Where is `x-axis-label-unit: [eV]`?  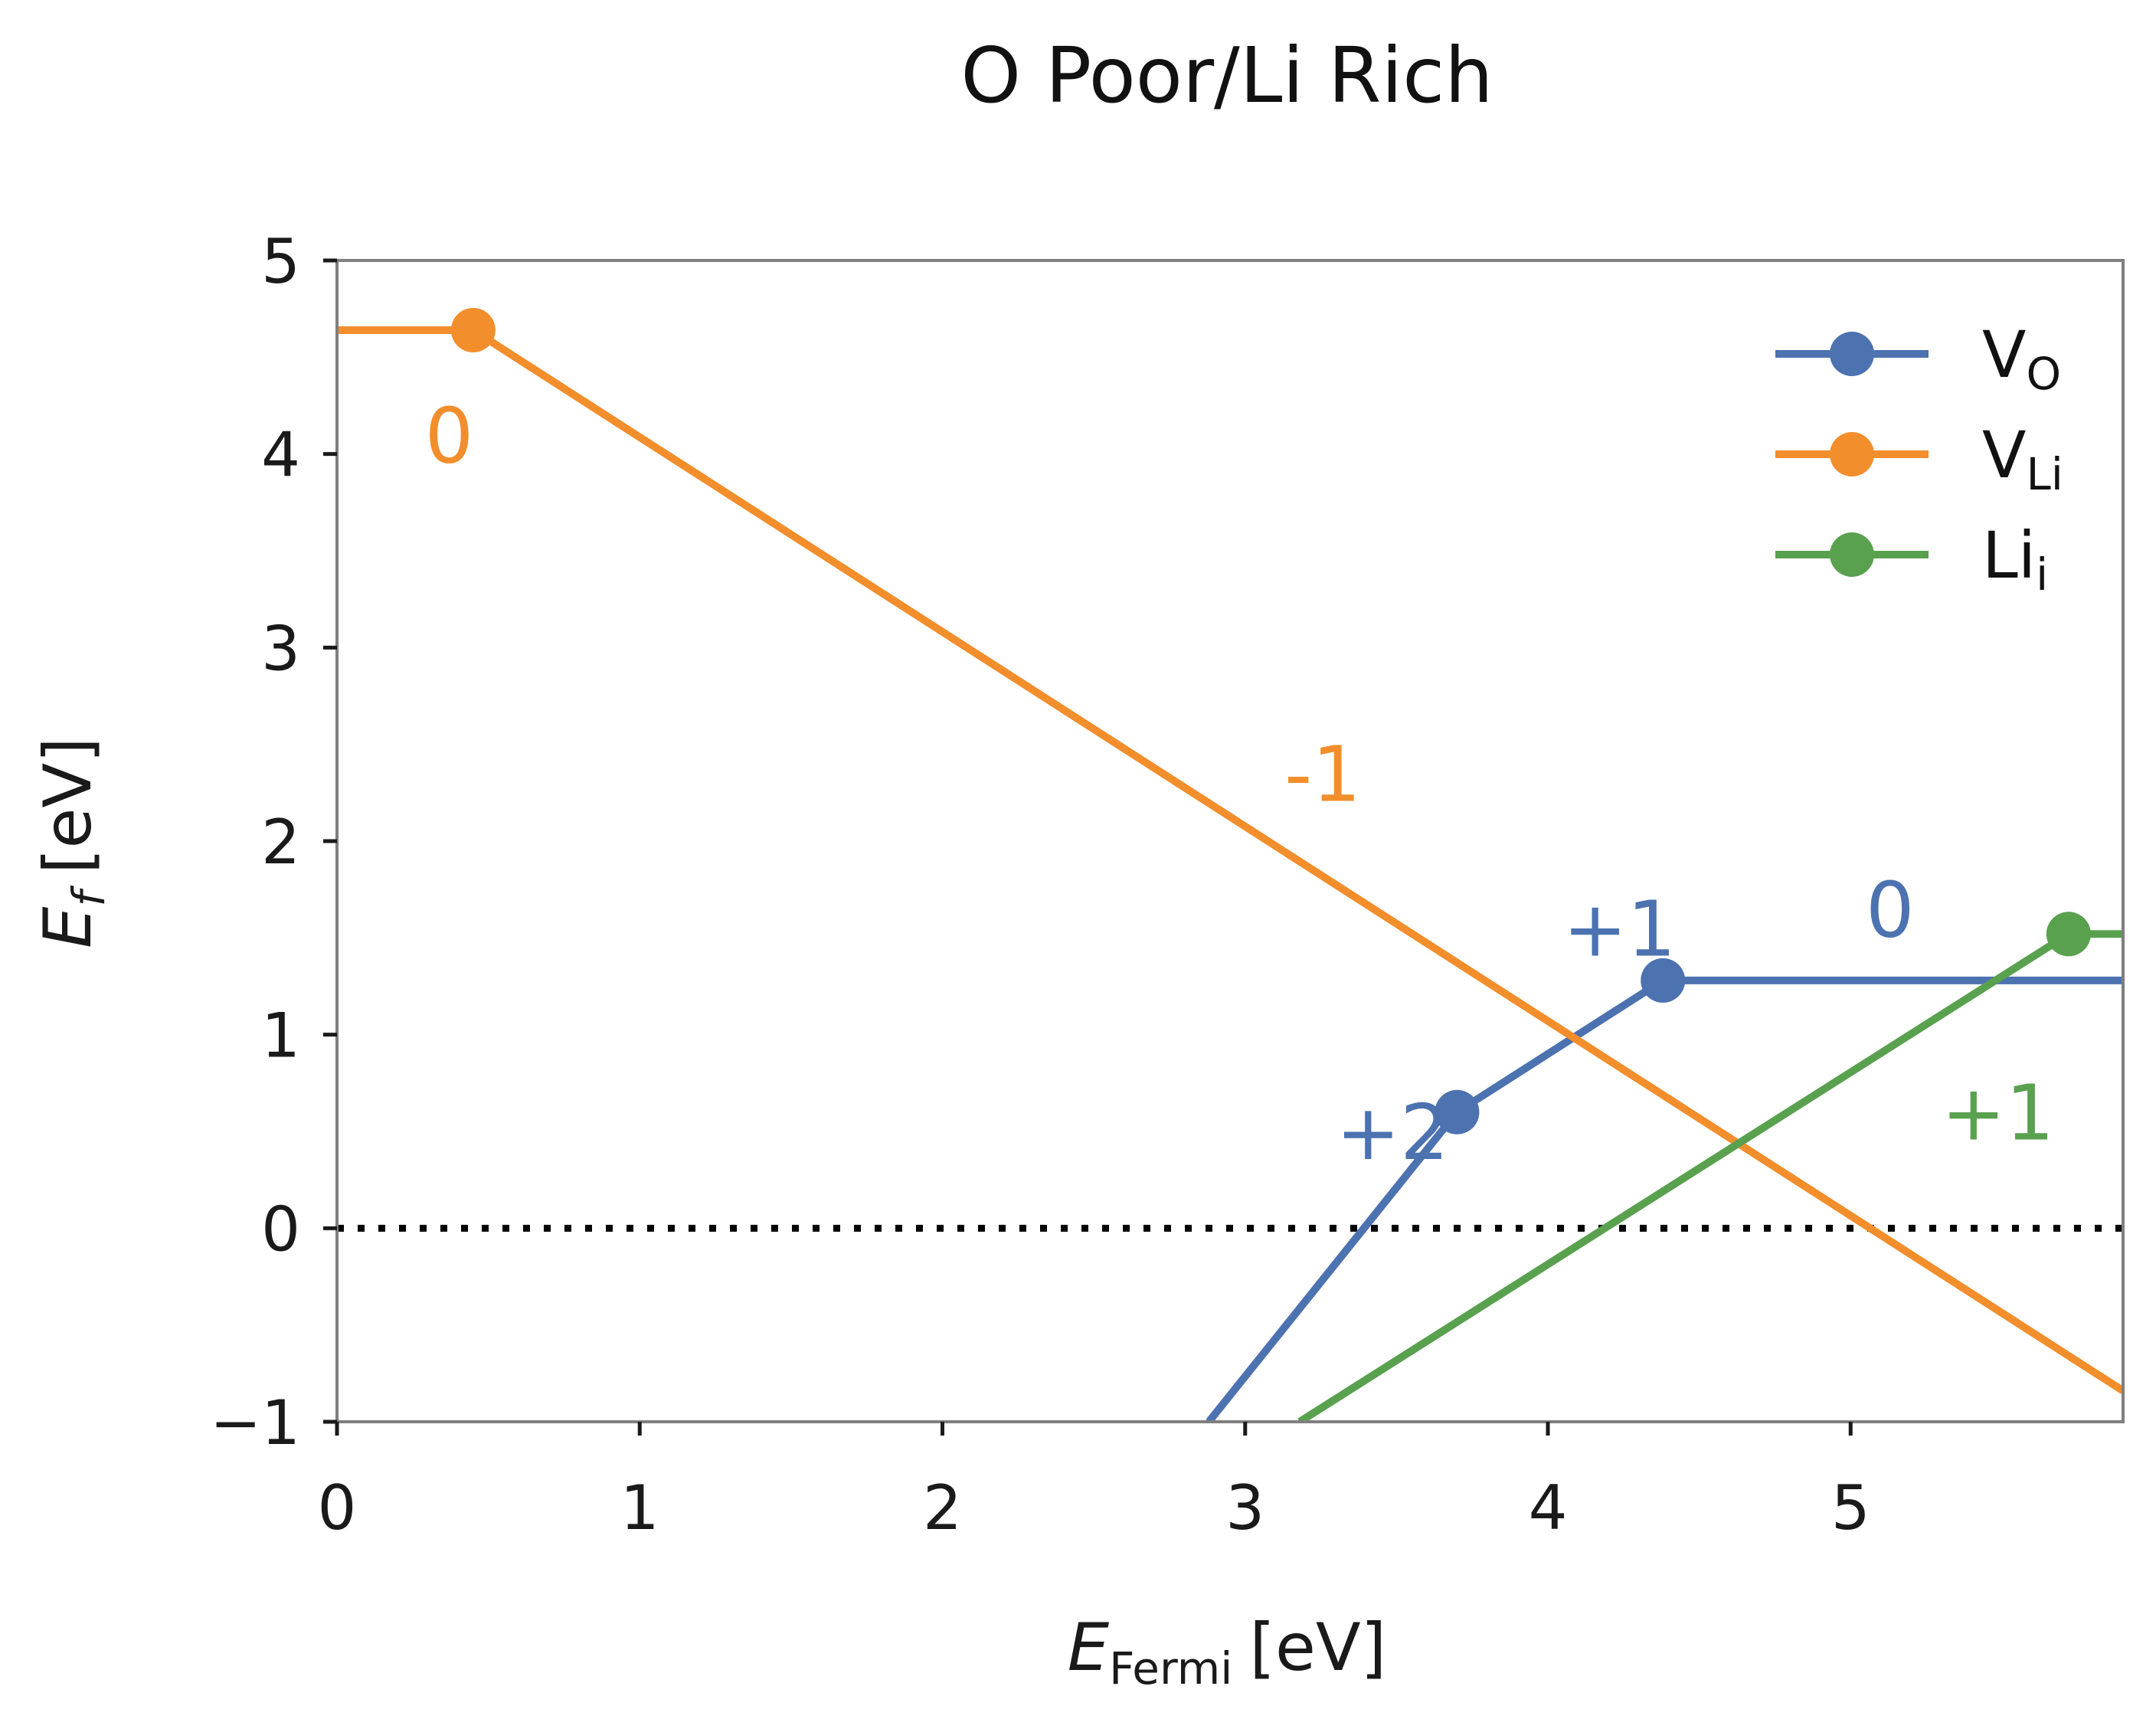
x-axis-label-unit: [eV] is located at coordinates (1318, 1647).